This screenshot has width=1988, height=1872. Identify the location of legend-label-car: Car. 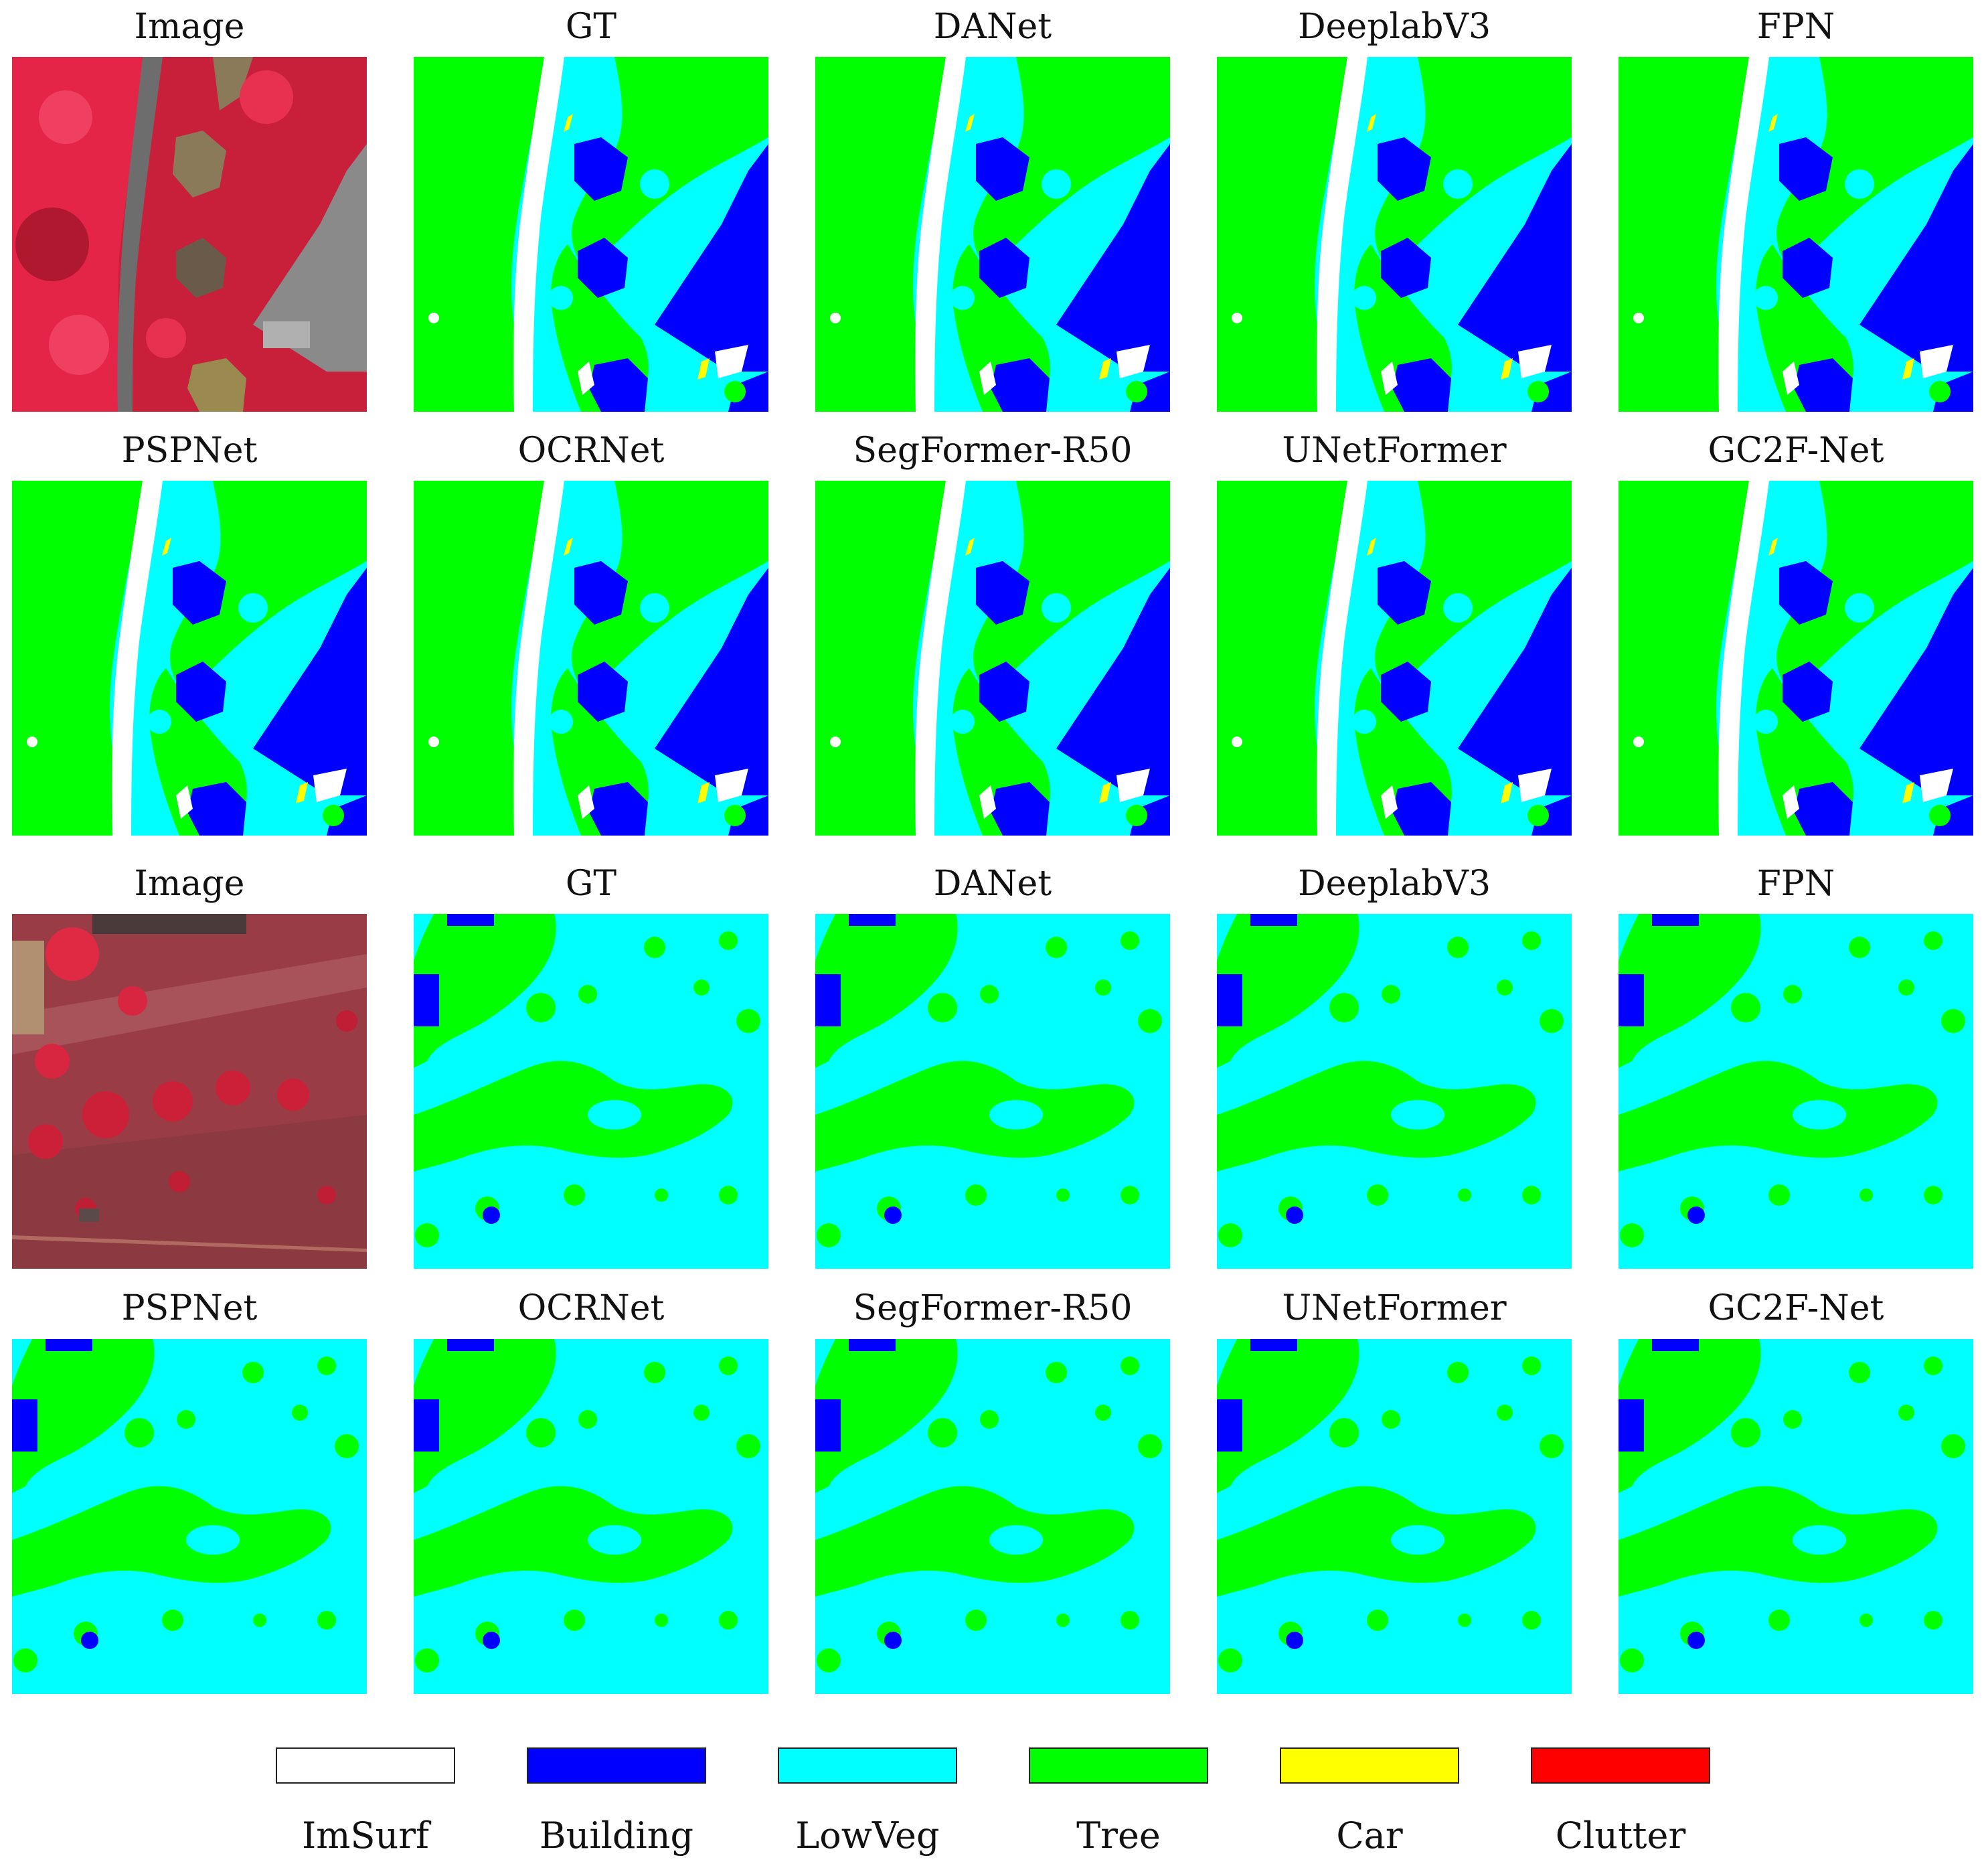
(1370, 1835).